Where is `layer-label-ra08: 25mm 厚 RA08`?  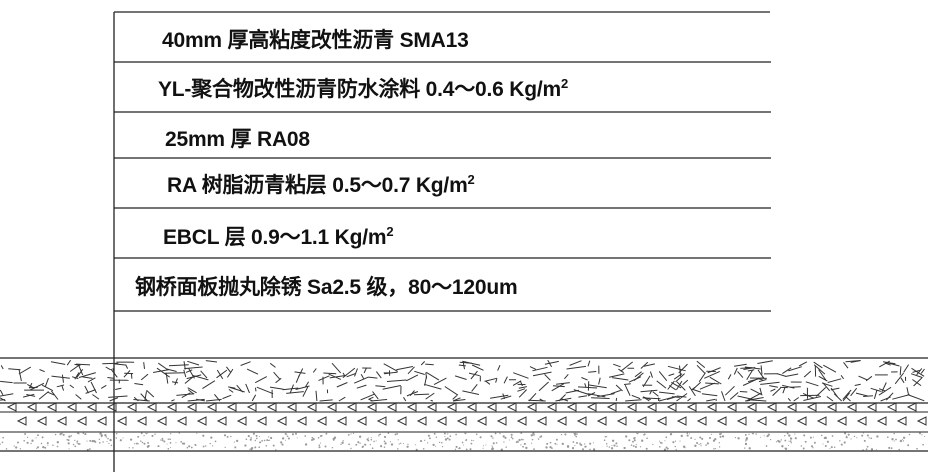 layer-label-ra08: 25mm 厚 RA08 is located at coordinates (237, 140).